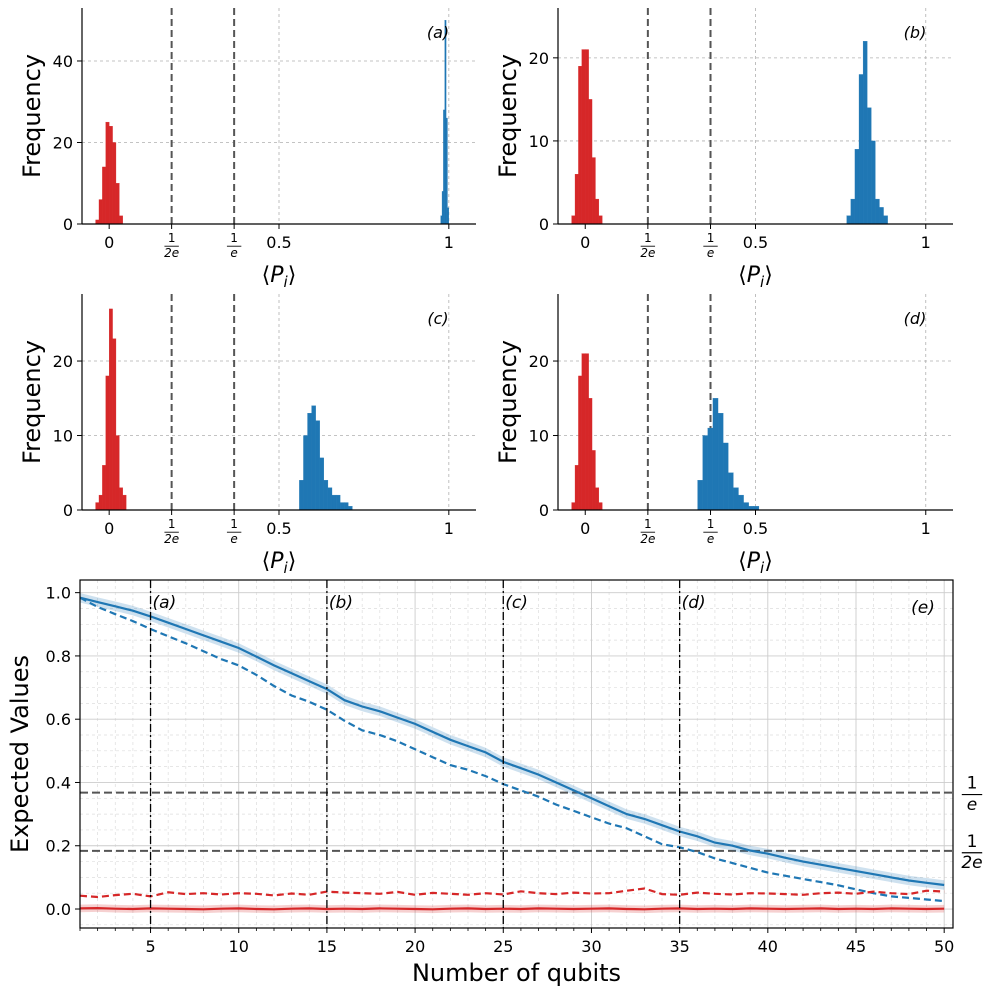 Image resolution: width=997 pixels, height=997 pixels. What do you see at coordinates (971, 863) in the screenshot?
I see `hline-label-1-over-2e-den: 2e` at bounding box center [971, 863].